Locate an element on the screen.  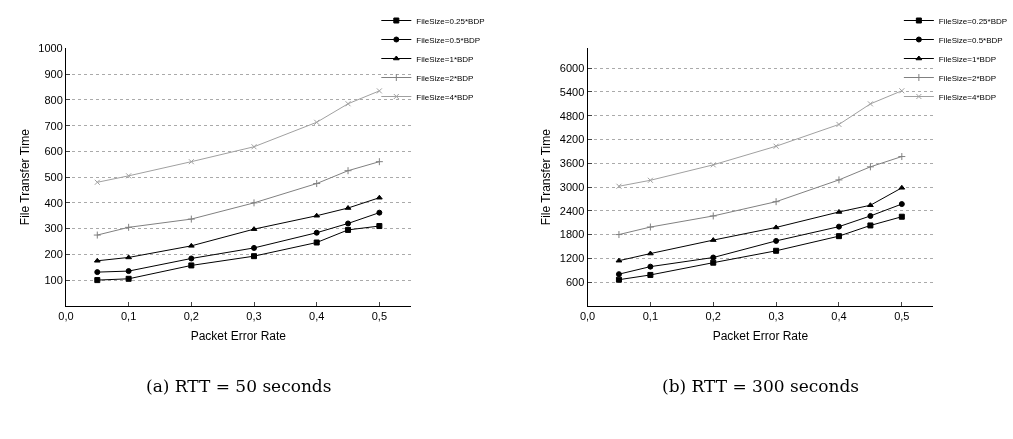
y-tick-label: 4200 is located at coordinates (572, 139).